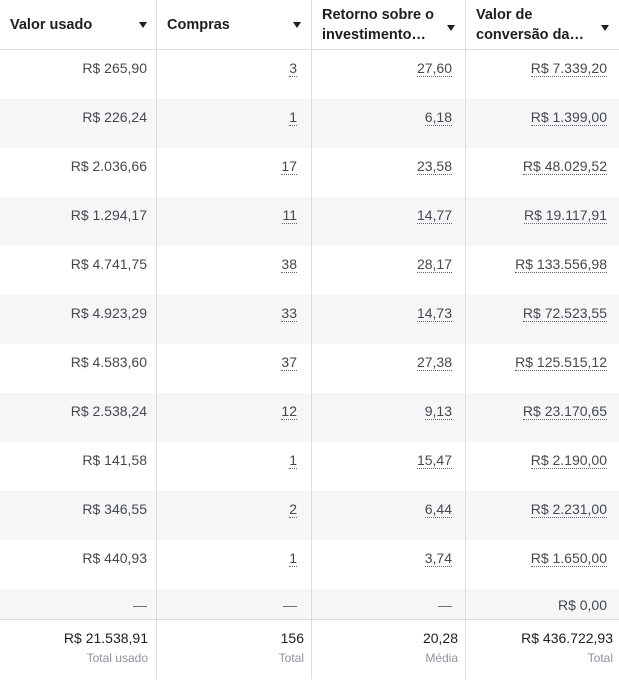  What do you see at coordinates (388, 650) in the screenshot?
I see `footer-retorno: 20,28 Média` at bounding box center [388, 650].